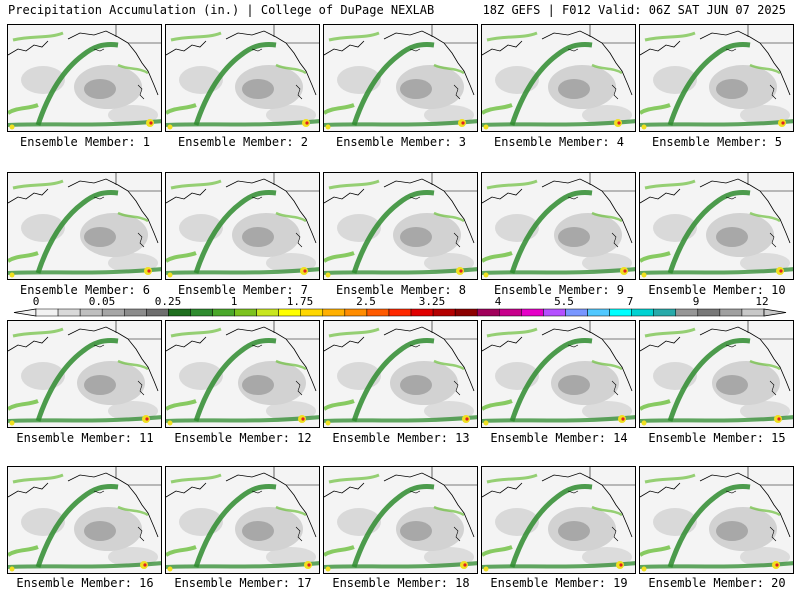  I want to click on colorbar-tick-label: 1.75, so click(300, 301).